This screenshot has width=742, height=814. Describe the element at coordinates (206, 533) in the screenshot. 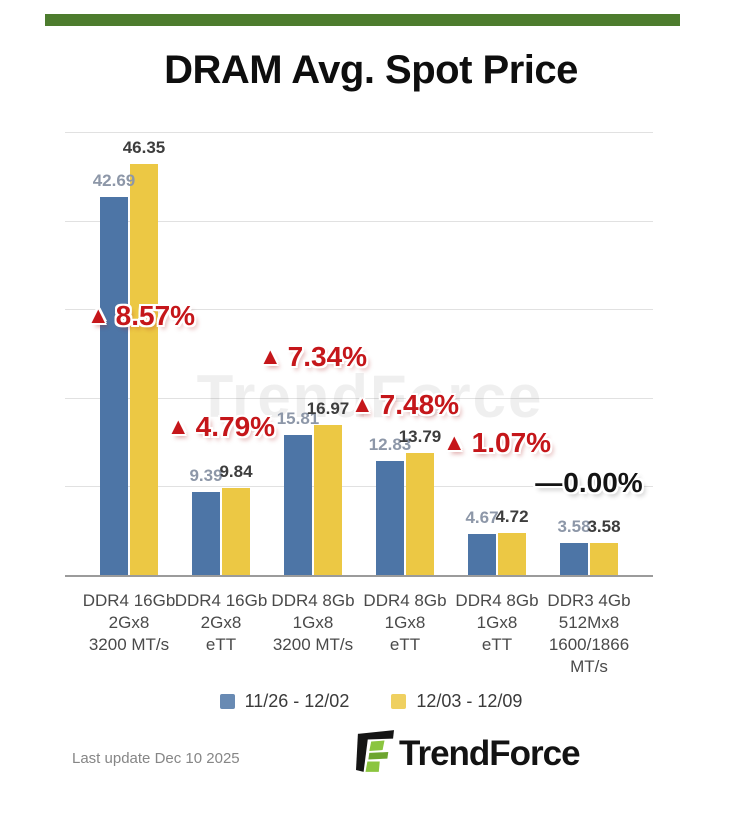

I see `bar-series0-cat1` at that location.